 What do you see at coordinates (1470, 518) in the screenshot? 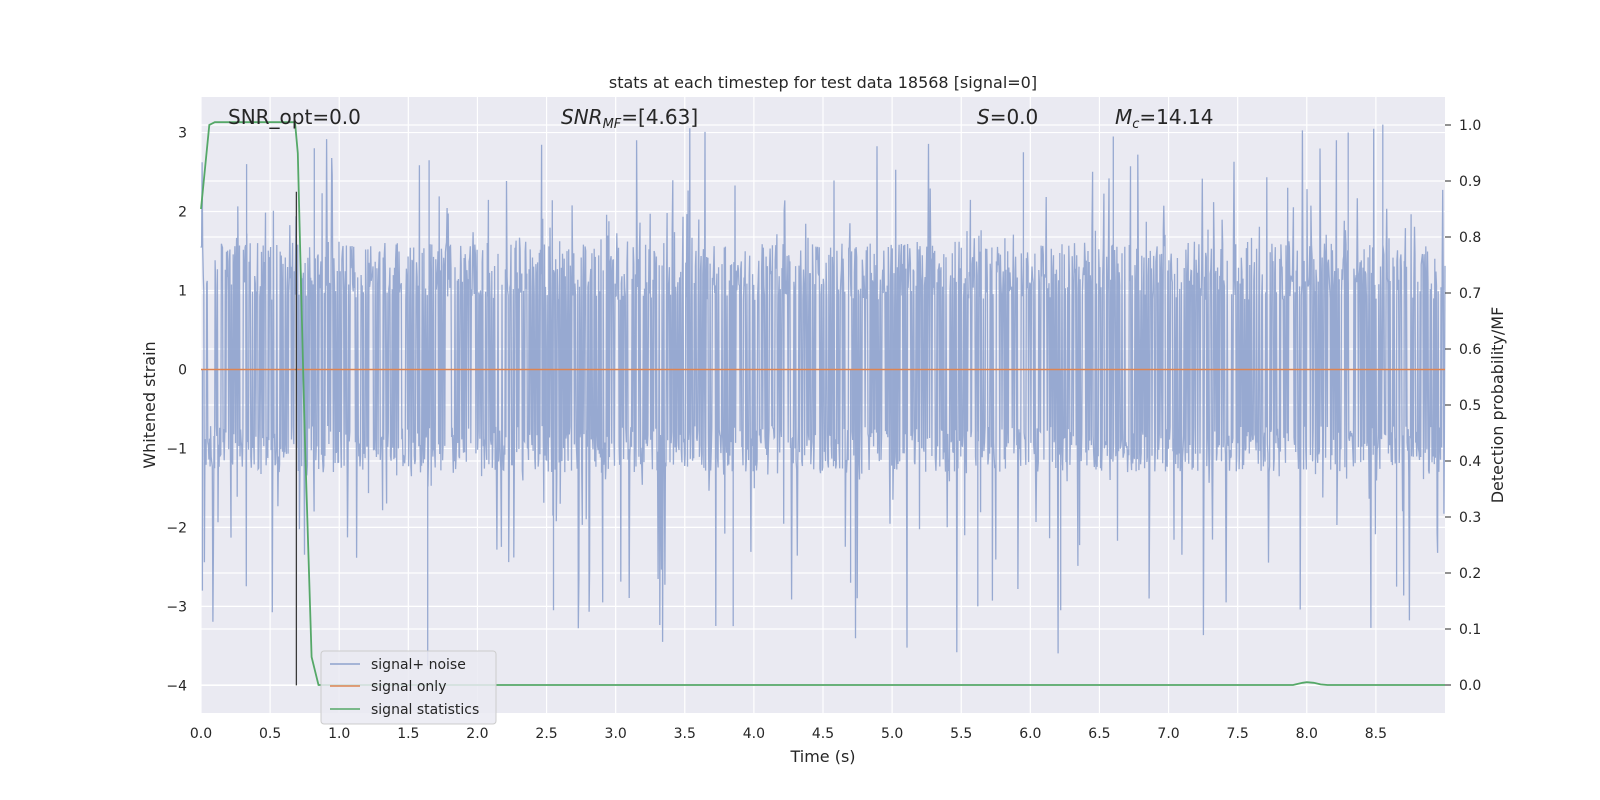
I see `y-right-tick-label: 0.3` at bounding box center [1470, 518].